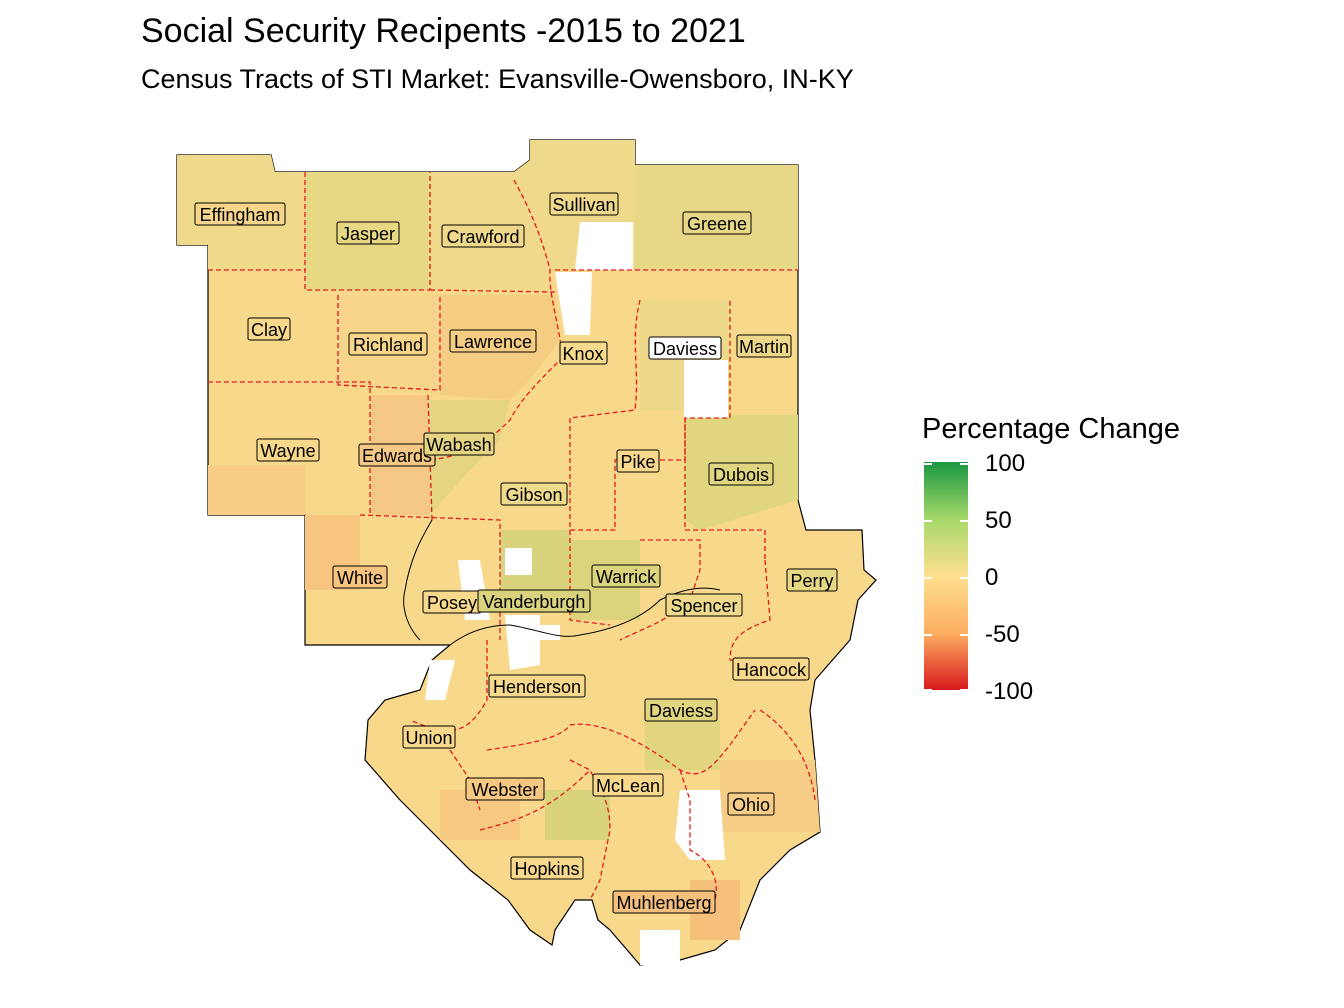  I want to click on county-label-wabash: Wabash, so click(459, 444).